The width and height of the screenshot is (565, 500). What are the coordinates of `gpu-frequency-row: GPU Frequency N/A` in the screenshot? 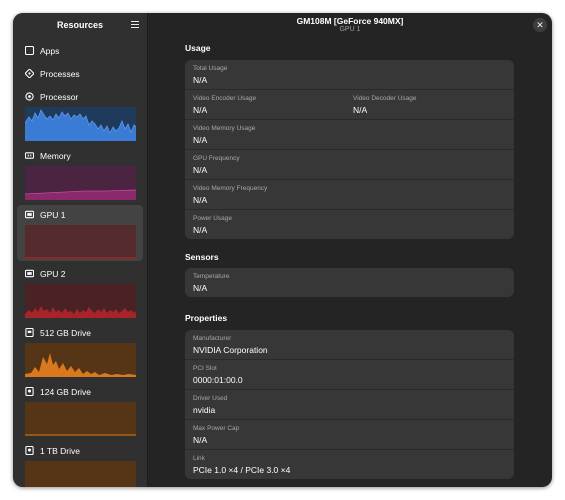 It's located at (349, 165).